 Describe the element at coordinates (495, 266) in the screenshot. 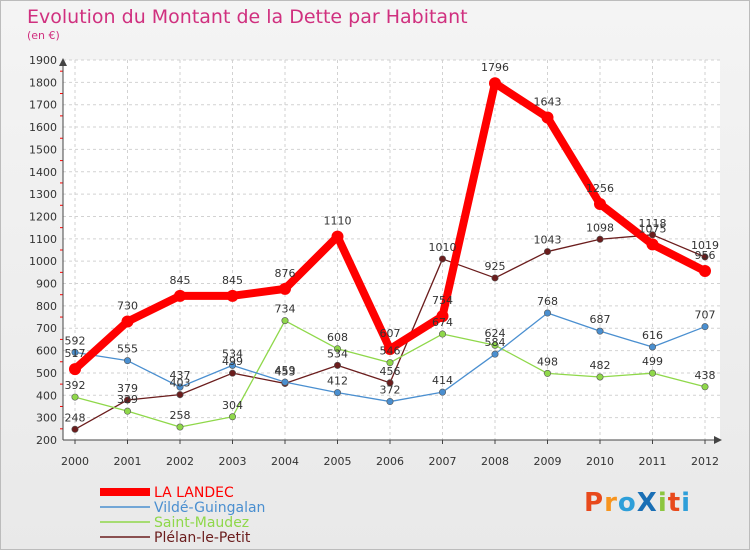

I see `data-label: 925` at that location.